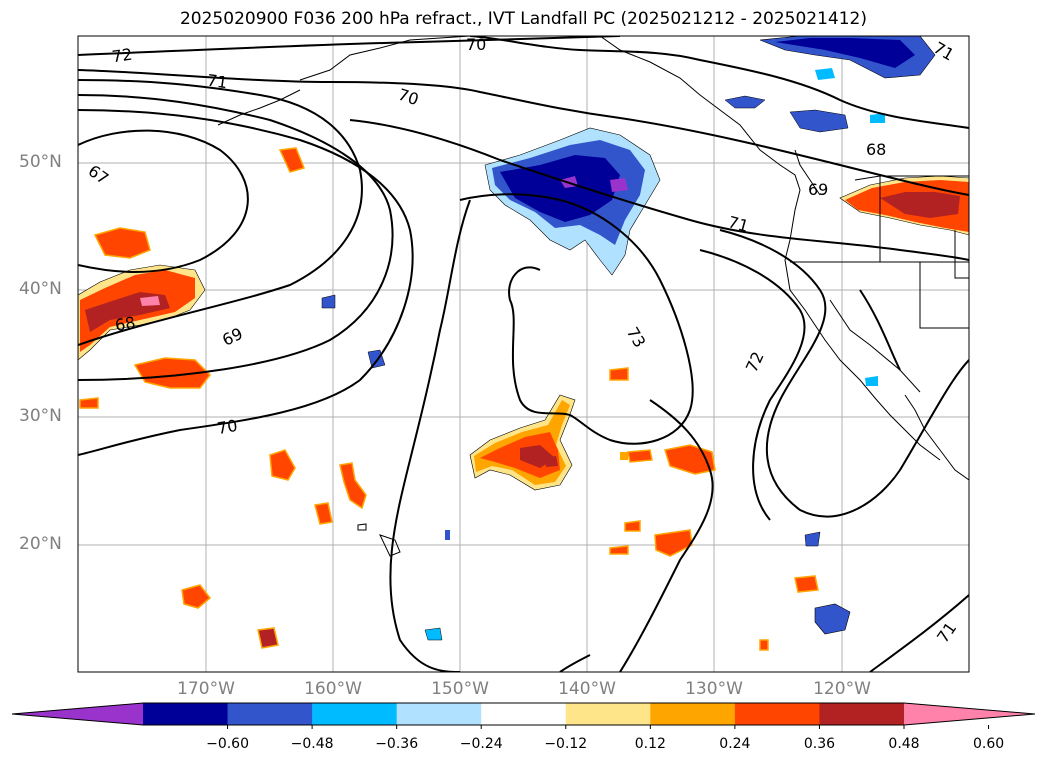  What do you see at coordinates (227, 744) in the screenshot?
I see `colorbar-tick-label: −0.60` at bounding box center [227, 744].